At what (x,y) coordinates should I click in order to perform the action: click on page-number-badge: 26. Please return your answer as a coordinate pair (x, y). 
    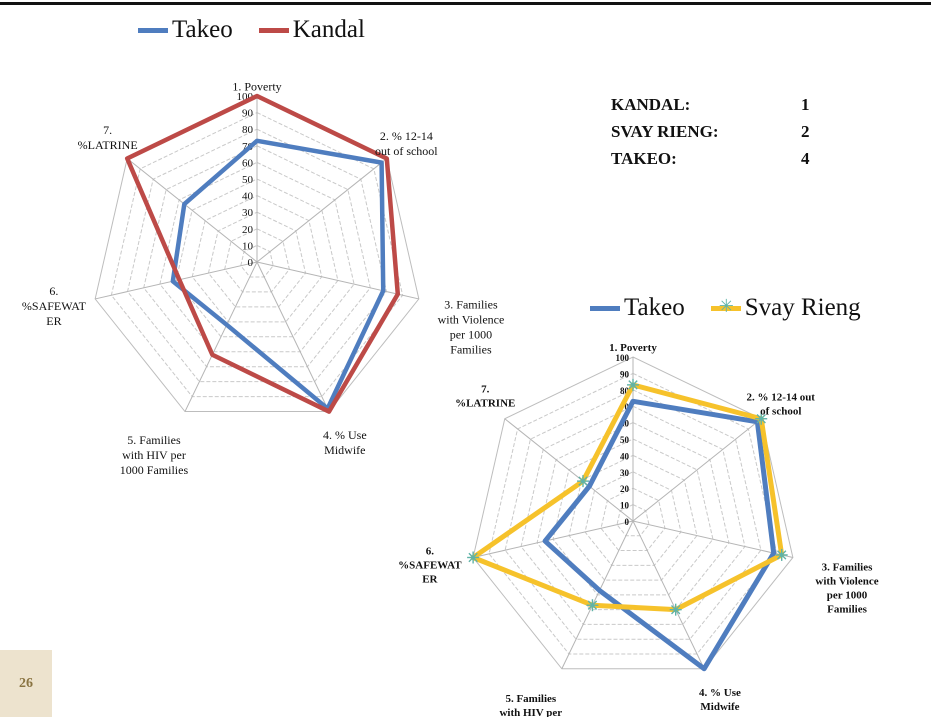
    Looking at the image, I should click on (26, 683).